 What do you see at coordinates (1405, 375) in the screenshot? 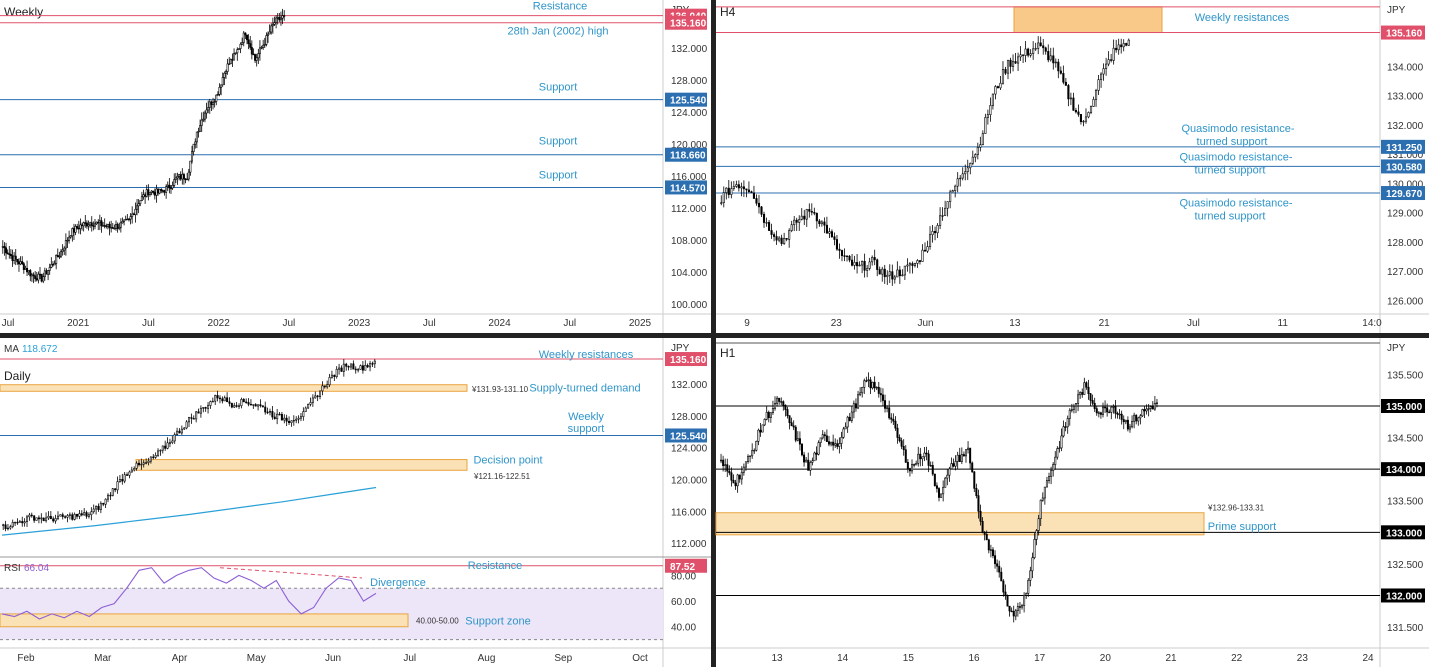
I see `h1-y-tick: 135.500` at bounding box center [1405, 375].